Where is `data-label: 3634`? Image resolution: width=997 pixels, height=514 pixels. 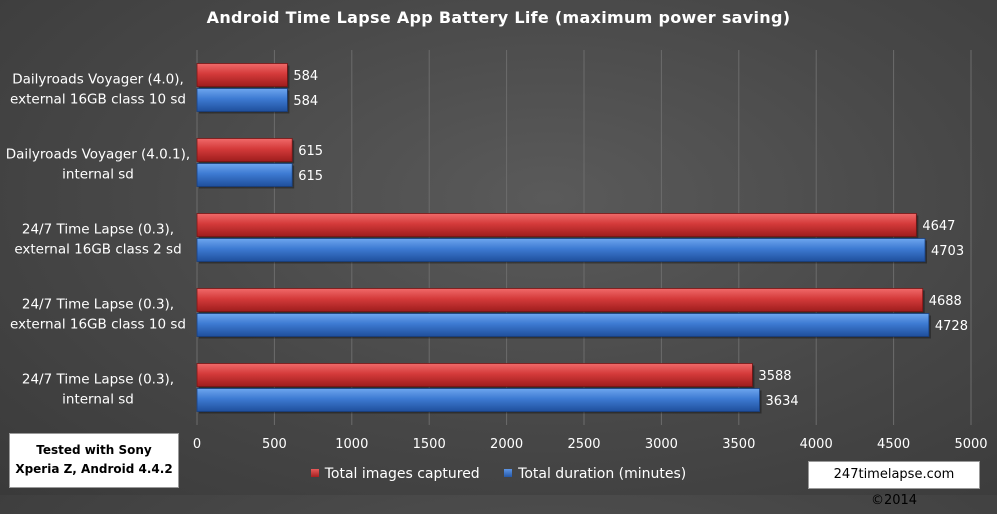 data-label: 3634 is located at coordinates (782, 401).